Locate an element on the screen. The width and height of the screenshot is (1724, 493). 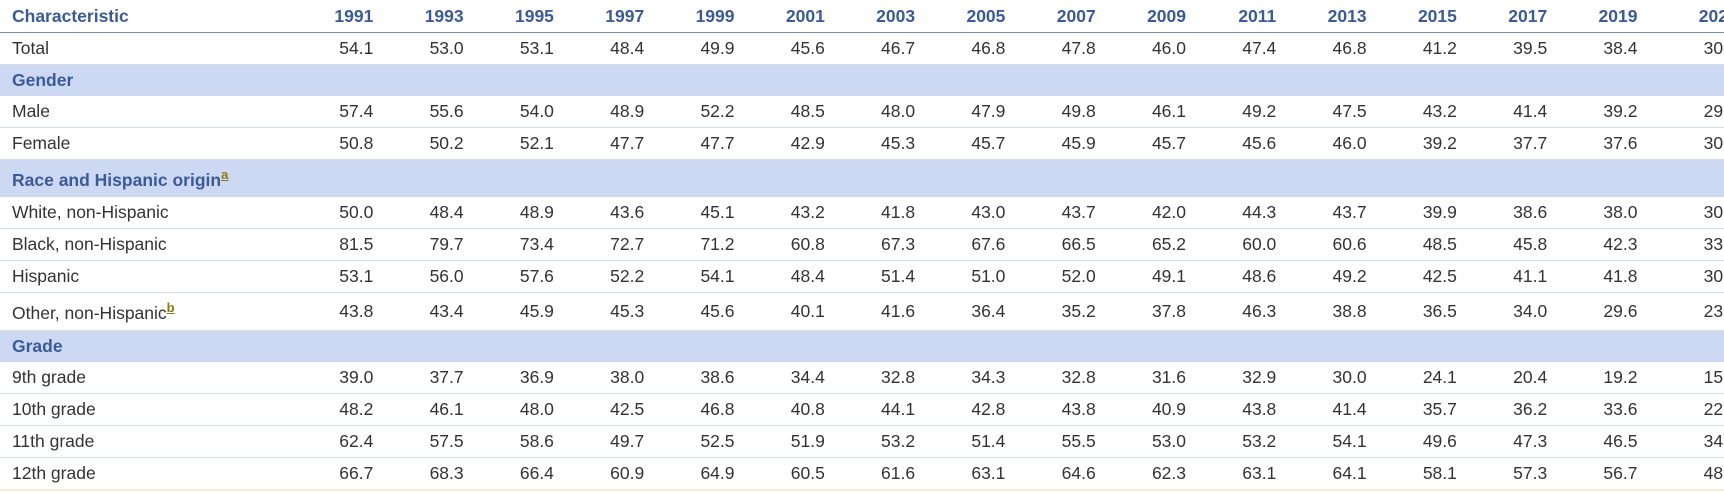
cell: 30.0 is located at coordinates (1328, 378).